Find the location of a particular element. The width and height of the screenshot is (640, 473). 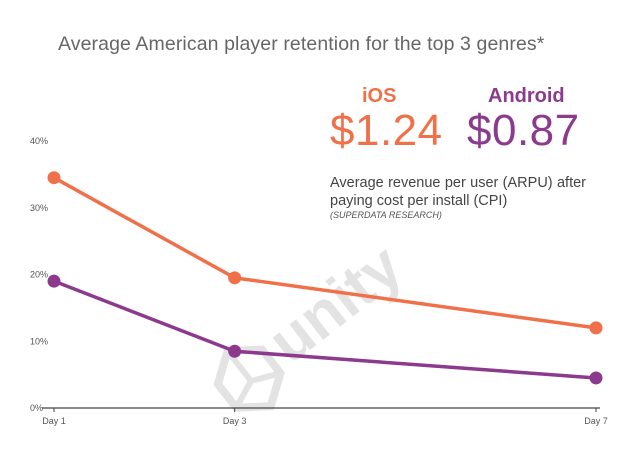

y-tick-label: 20% is located at coordinates (39, 275).